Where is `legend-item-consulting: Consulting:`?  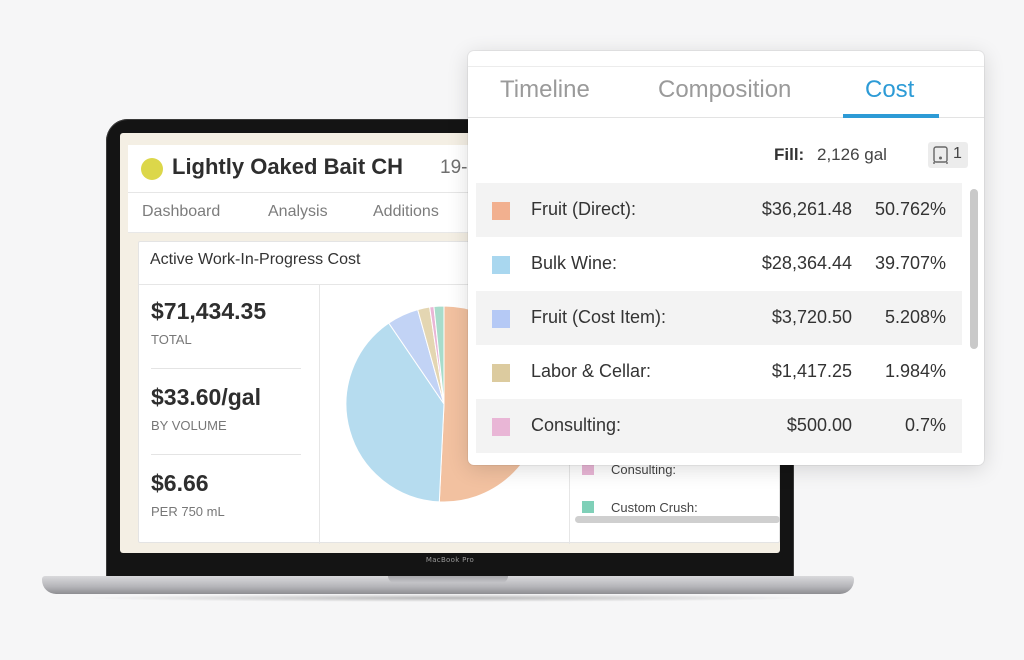
legend-item-consulting: Consulting: is located at coordinates (629, 469).